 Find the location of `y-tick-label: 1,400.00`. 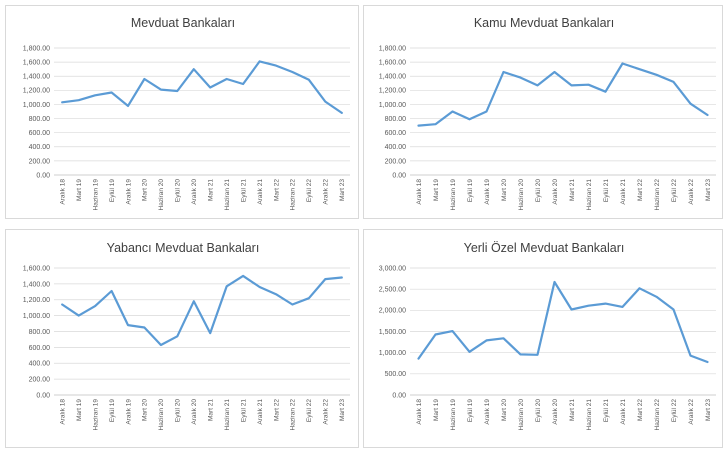

y-tick-label: 1,400.00 is located at coordinates (36, 77).